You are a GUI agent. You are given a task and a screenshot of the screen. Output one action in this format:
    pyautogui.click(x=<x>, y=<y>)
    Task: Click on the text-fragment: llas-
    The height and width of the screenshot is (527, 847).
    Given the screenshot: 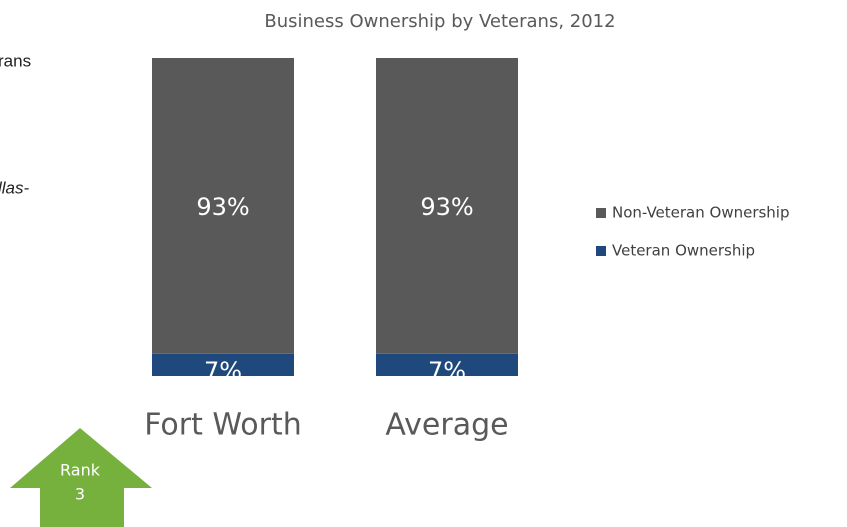 What is the action you would take?
    pyautogui.click(x=15, y=187)
    